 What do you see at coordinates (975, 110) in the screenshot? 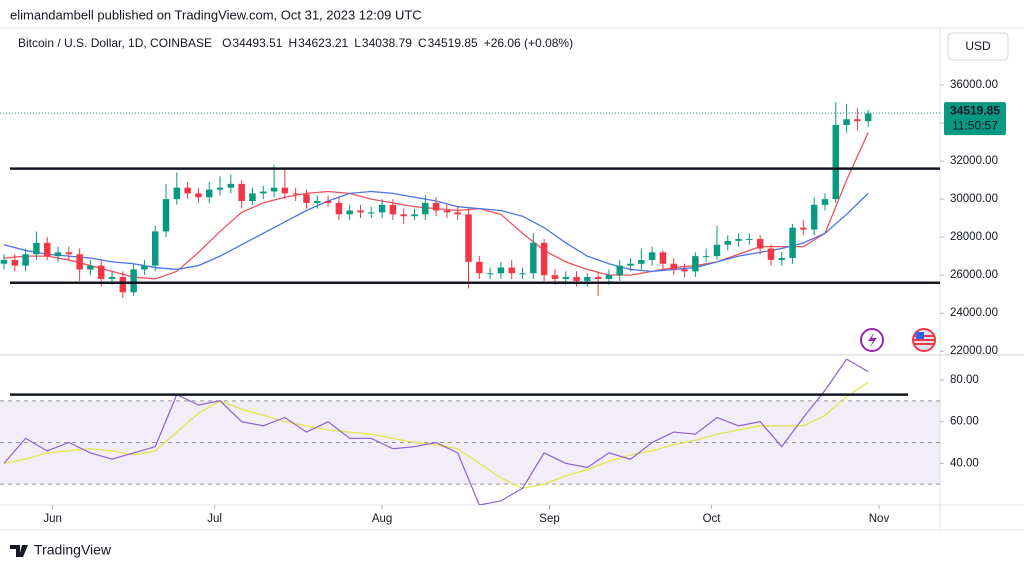
I see `last-price-label: 34519.85` at bounding box center [975, 110].